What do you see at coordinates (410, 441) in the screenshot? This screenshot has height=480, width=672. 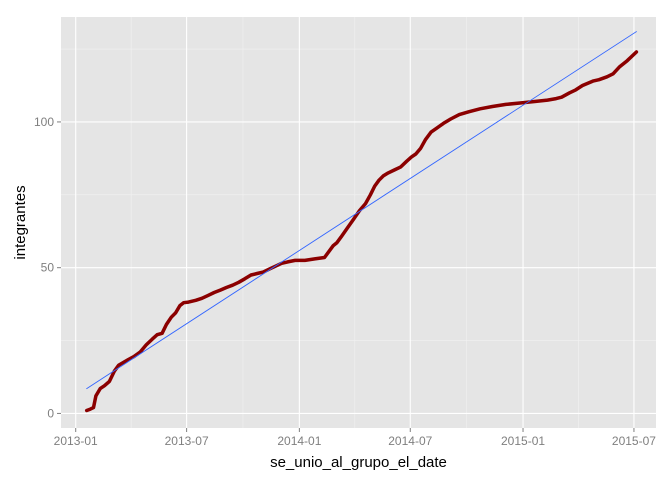 I see `x-tick-label: 2014-07` at bounding box center [410, 441].